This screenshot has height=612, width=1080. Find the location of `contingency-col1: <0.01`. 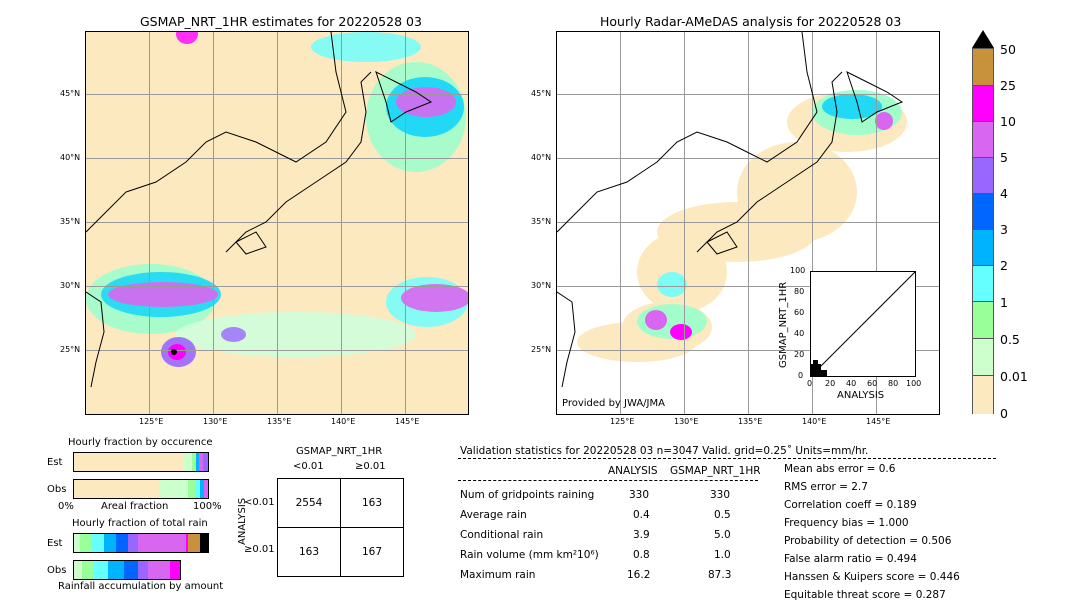

contingency-col1: <0.01 is located at coordinates (308, 466).